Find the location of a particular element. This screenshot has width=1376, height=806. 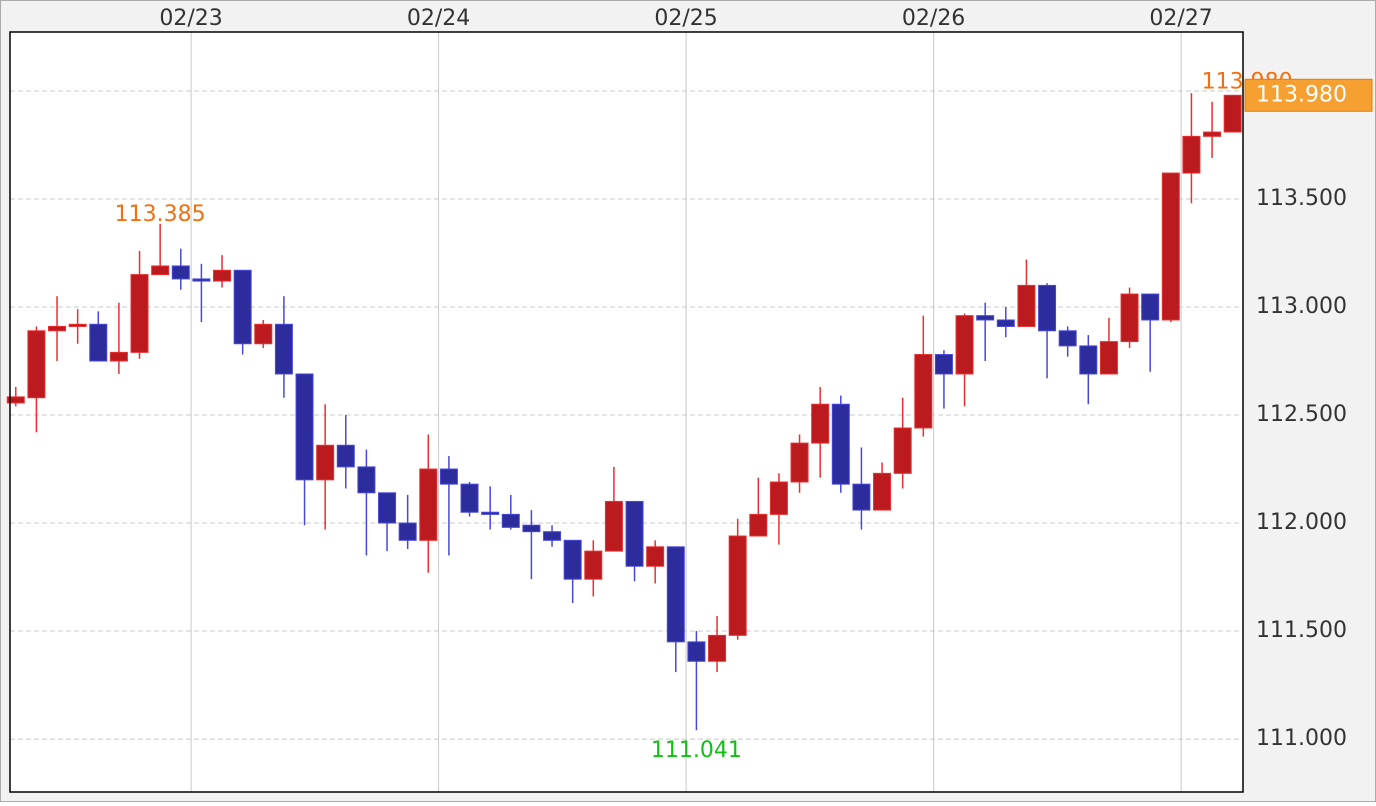

y-tick-label: 111.000 is located at coordinates (1301, 738).